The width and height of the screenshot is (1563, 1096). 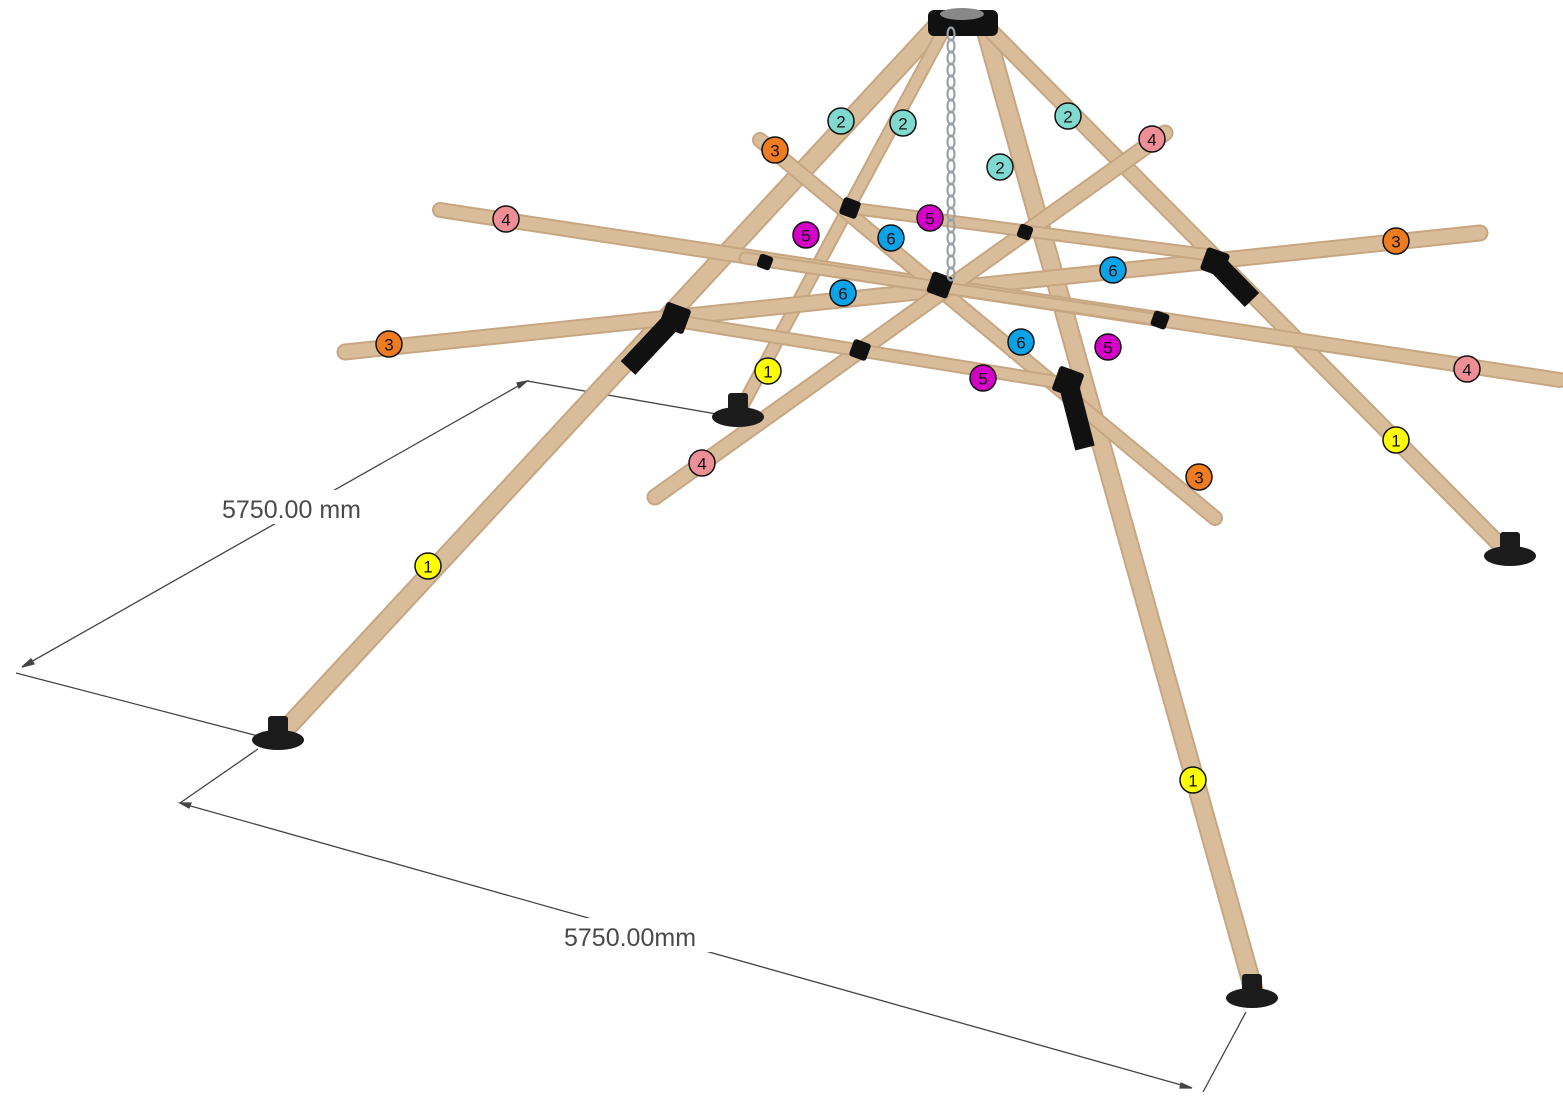 I want to click on dimension-label-front: 5750.00mm, so click(x=630, y=938).